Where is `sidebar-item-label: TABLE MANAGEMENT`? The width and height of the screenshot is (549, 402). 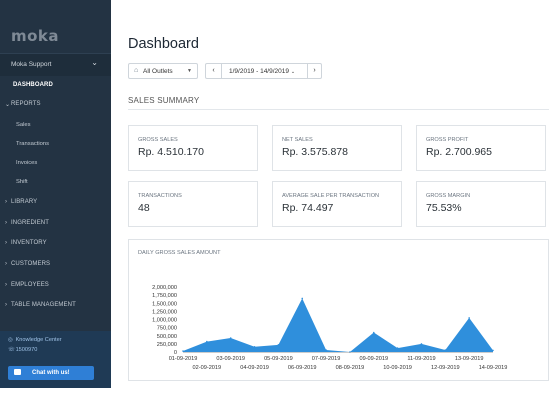 sidebar-item-label: TABLE MANAGEMENT is located at coordinates (43, 305).